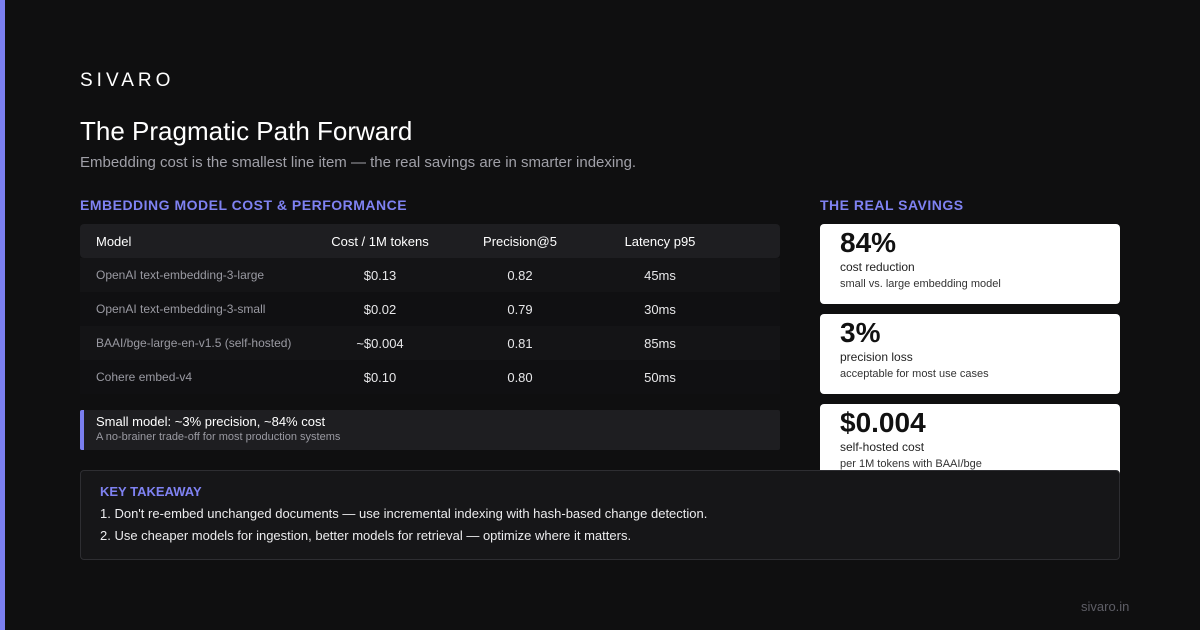 Image resolution: width=1200 pixels, height=630 pixels. I want to click on table-row: Cohere embed-v4 $0.10 0.80 50ms, so click(430, 377).